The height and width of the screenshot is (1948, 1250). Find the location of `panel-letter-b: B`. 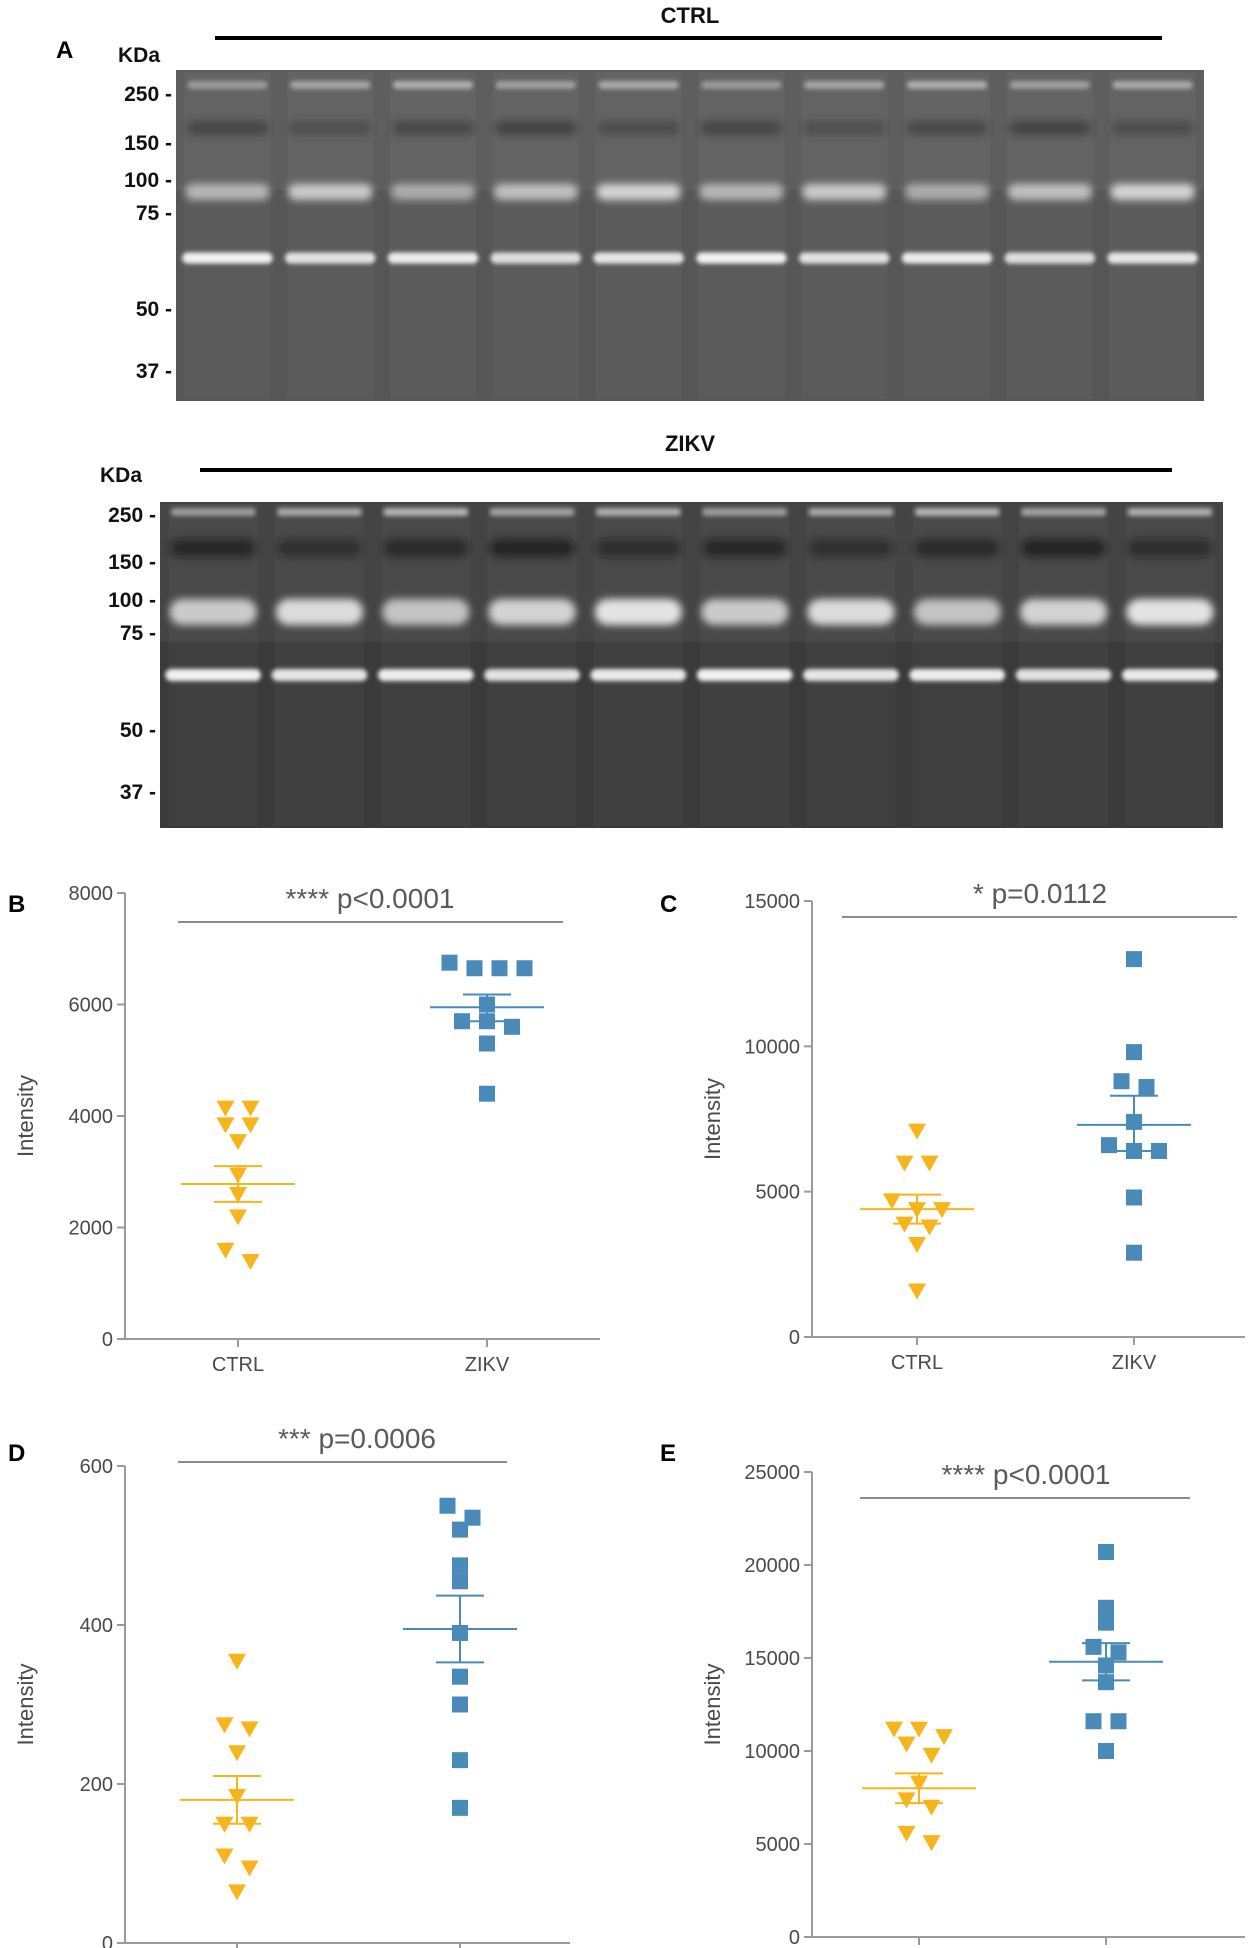

panel-letter-b: B is located at coordinates (16, 904).